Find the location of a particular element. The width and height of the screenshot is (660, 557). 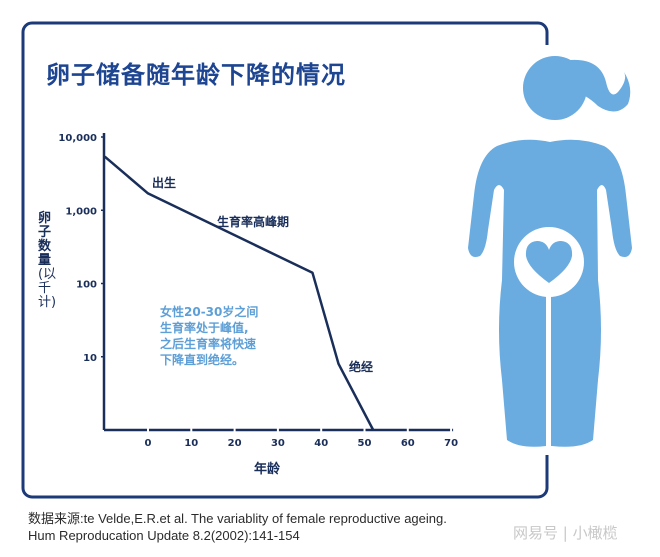

y-axis-unit: (以千计) is located at coordinates (47, 288).